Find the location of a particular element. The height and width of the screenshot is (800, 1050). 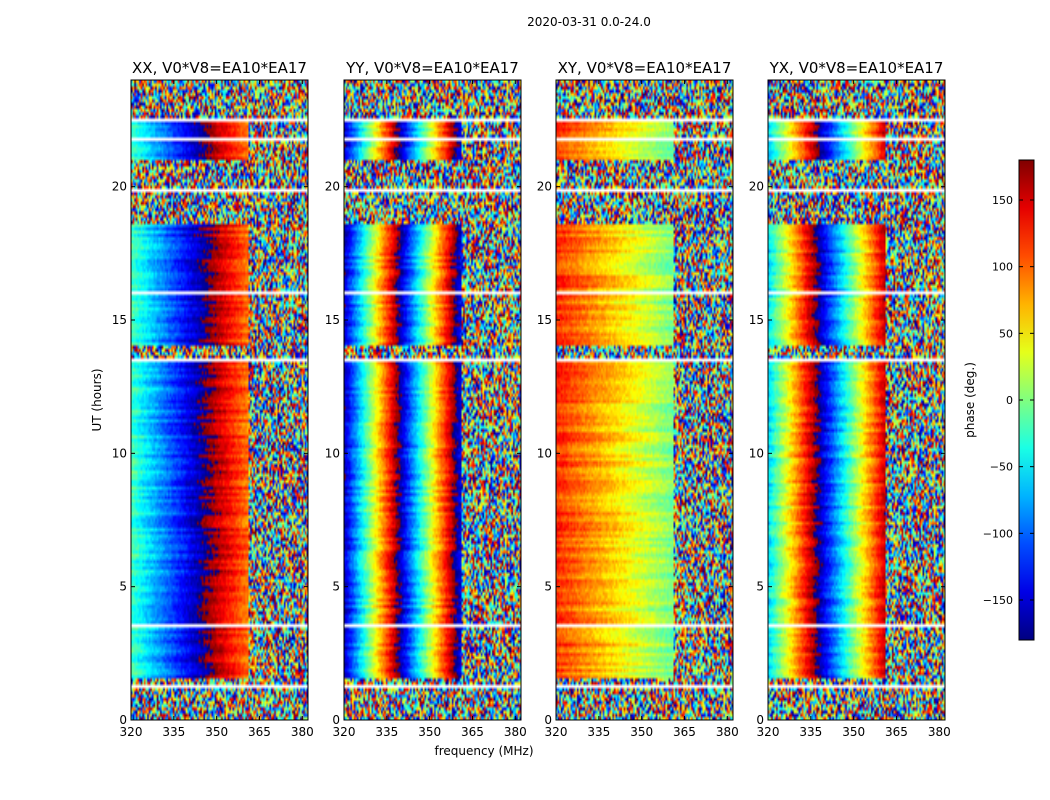

panel-title: XX, V0*V8=EA10*EA17 is located at coordinates (219, 68).